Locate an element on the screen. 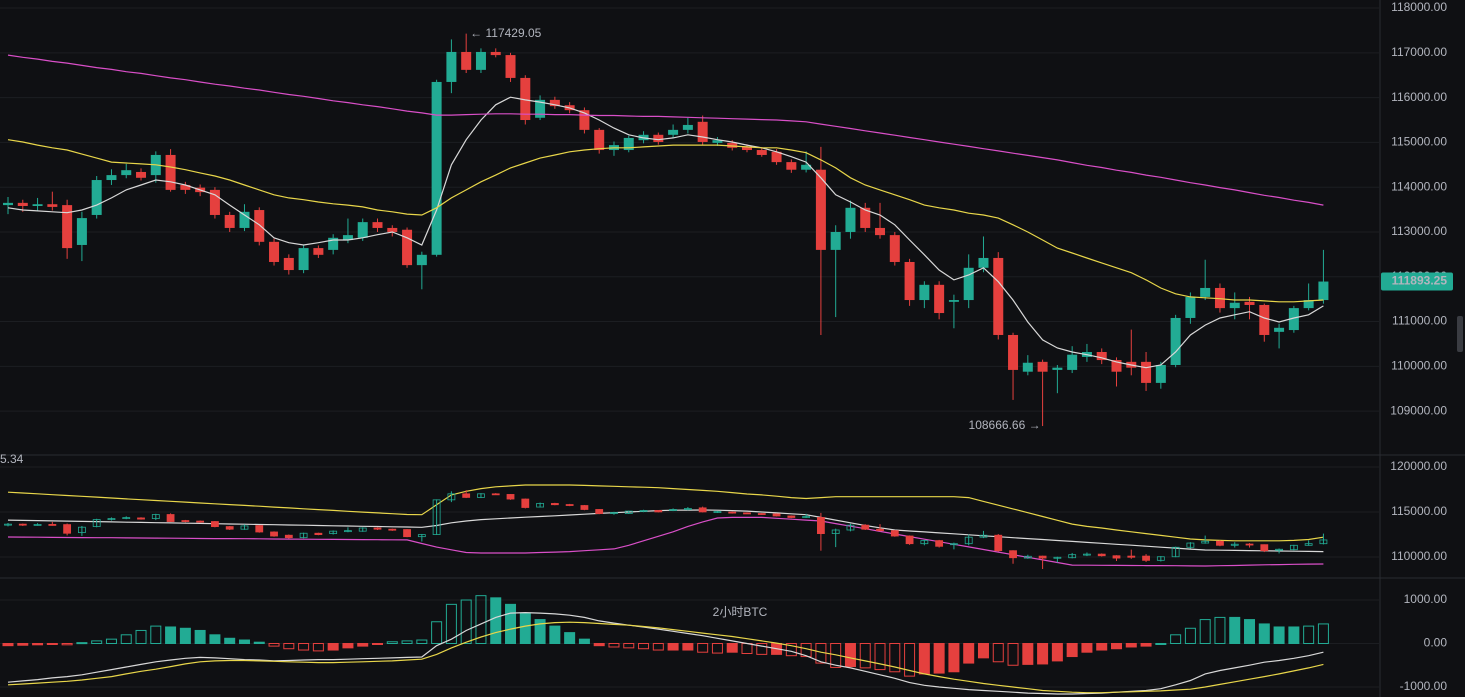 This screenshot has height=697, width=1465. y-tick-label: 117000.00 is located at coordinates (1419, 52).